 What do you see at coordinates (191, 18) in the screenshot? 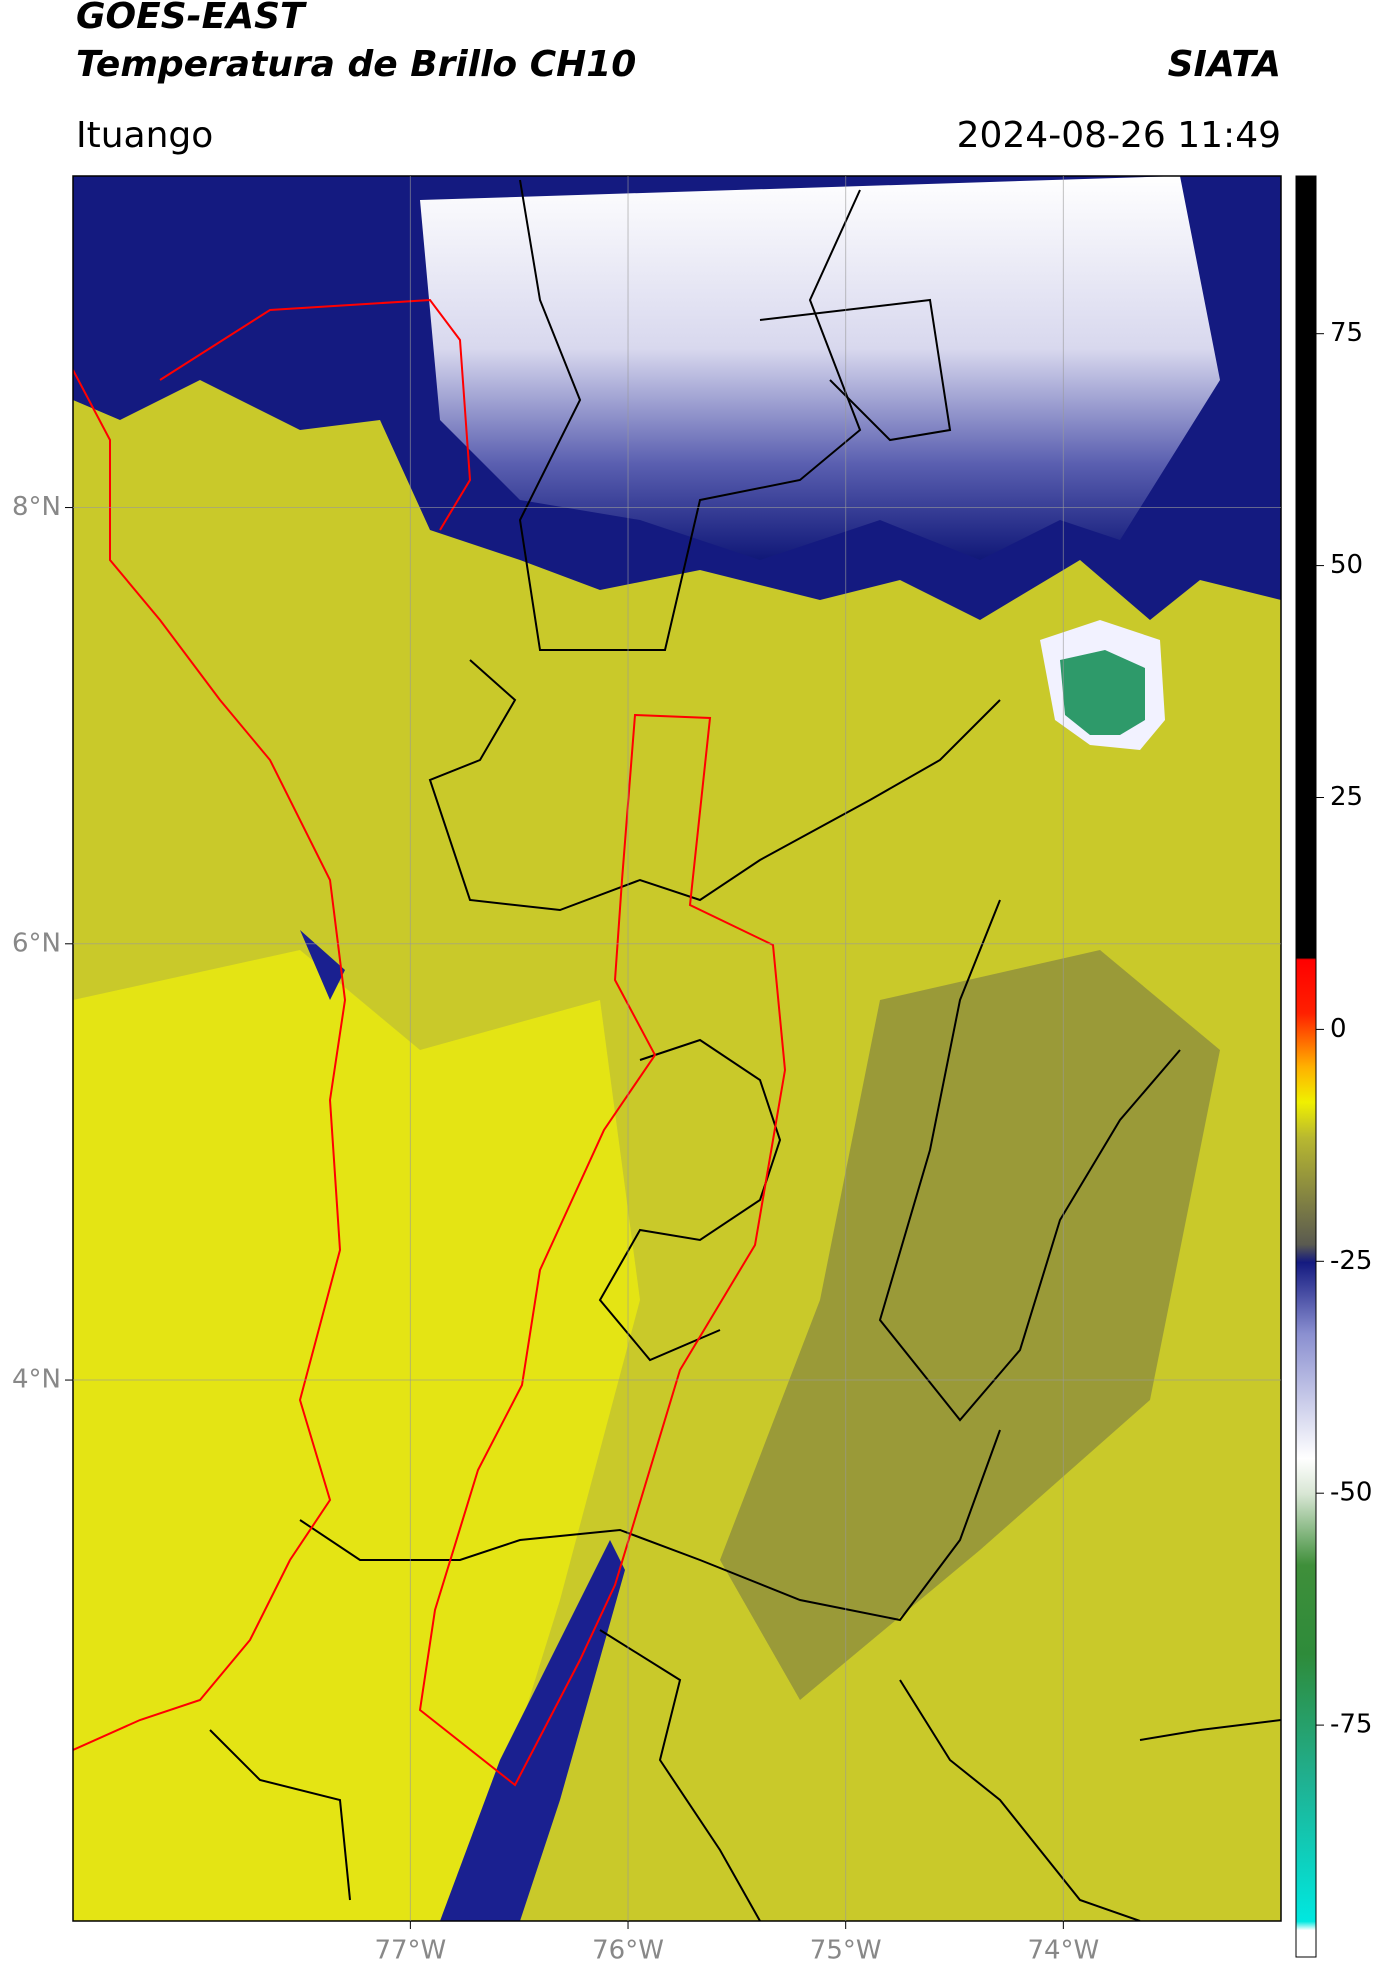
I see `title: GOES-EAST` at bounding box center [191, 18].